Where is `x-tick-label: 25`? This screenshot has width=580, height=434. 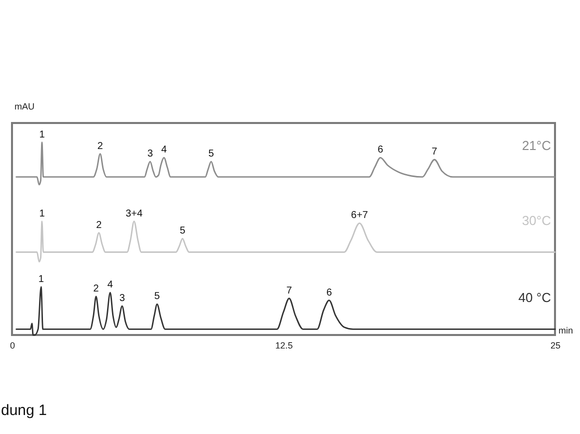
x-tick-label: 25 is located at coordinates (555, 345).